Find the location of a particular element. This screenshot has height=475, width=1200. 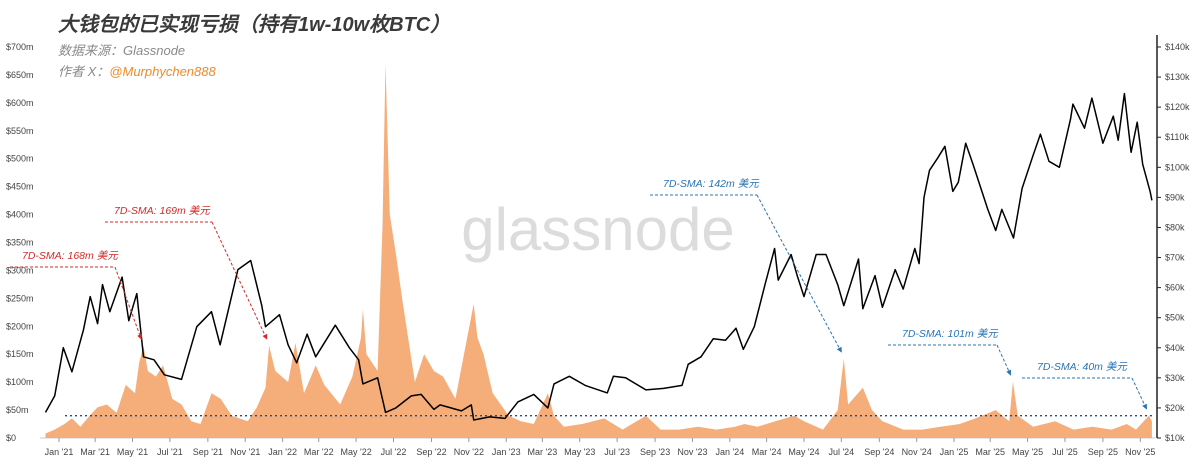

x-tick-label: Jul '22 is located at coordinates (394, 452).